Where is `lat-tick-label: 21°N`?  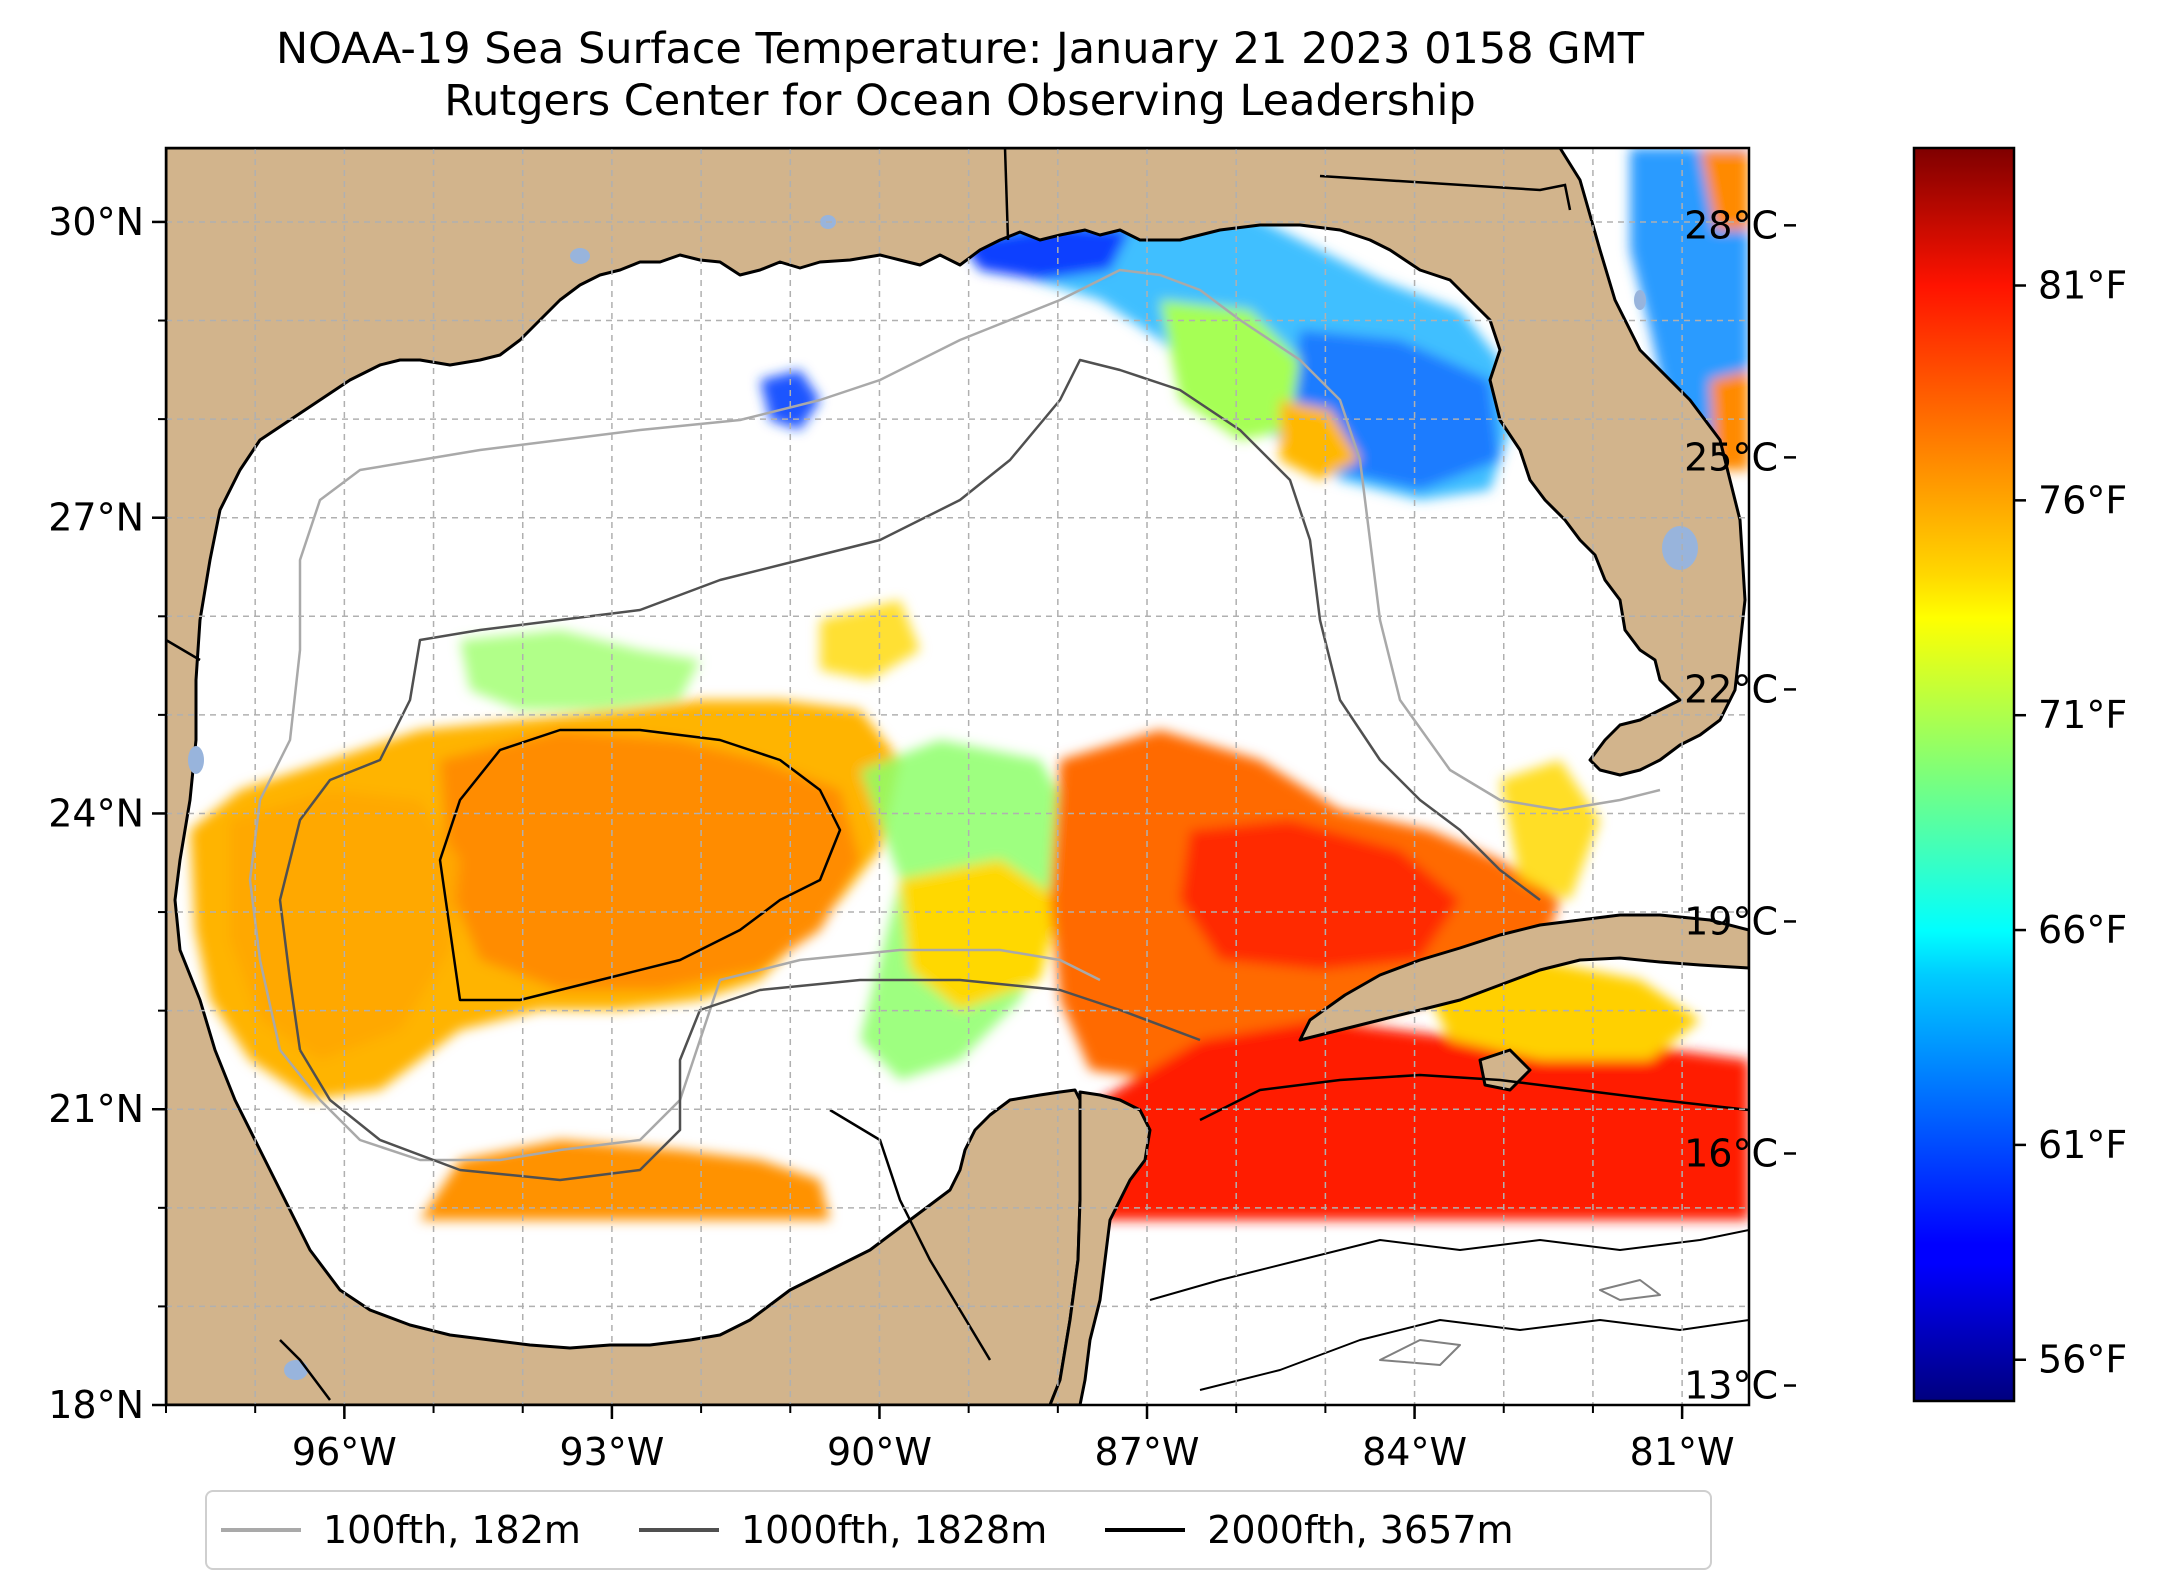
lat-tick-label: 21°N is located at coordinates (96, 1109).